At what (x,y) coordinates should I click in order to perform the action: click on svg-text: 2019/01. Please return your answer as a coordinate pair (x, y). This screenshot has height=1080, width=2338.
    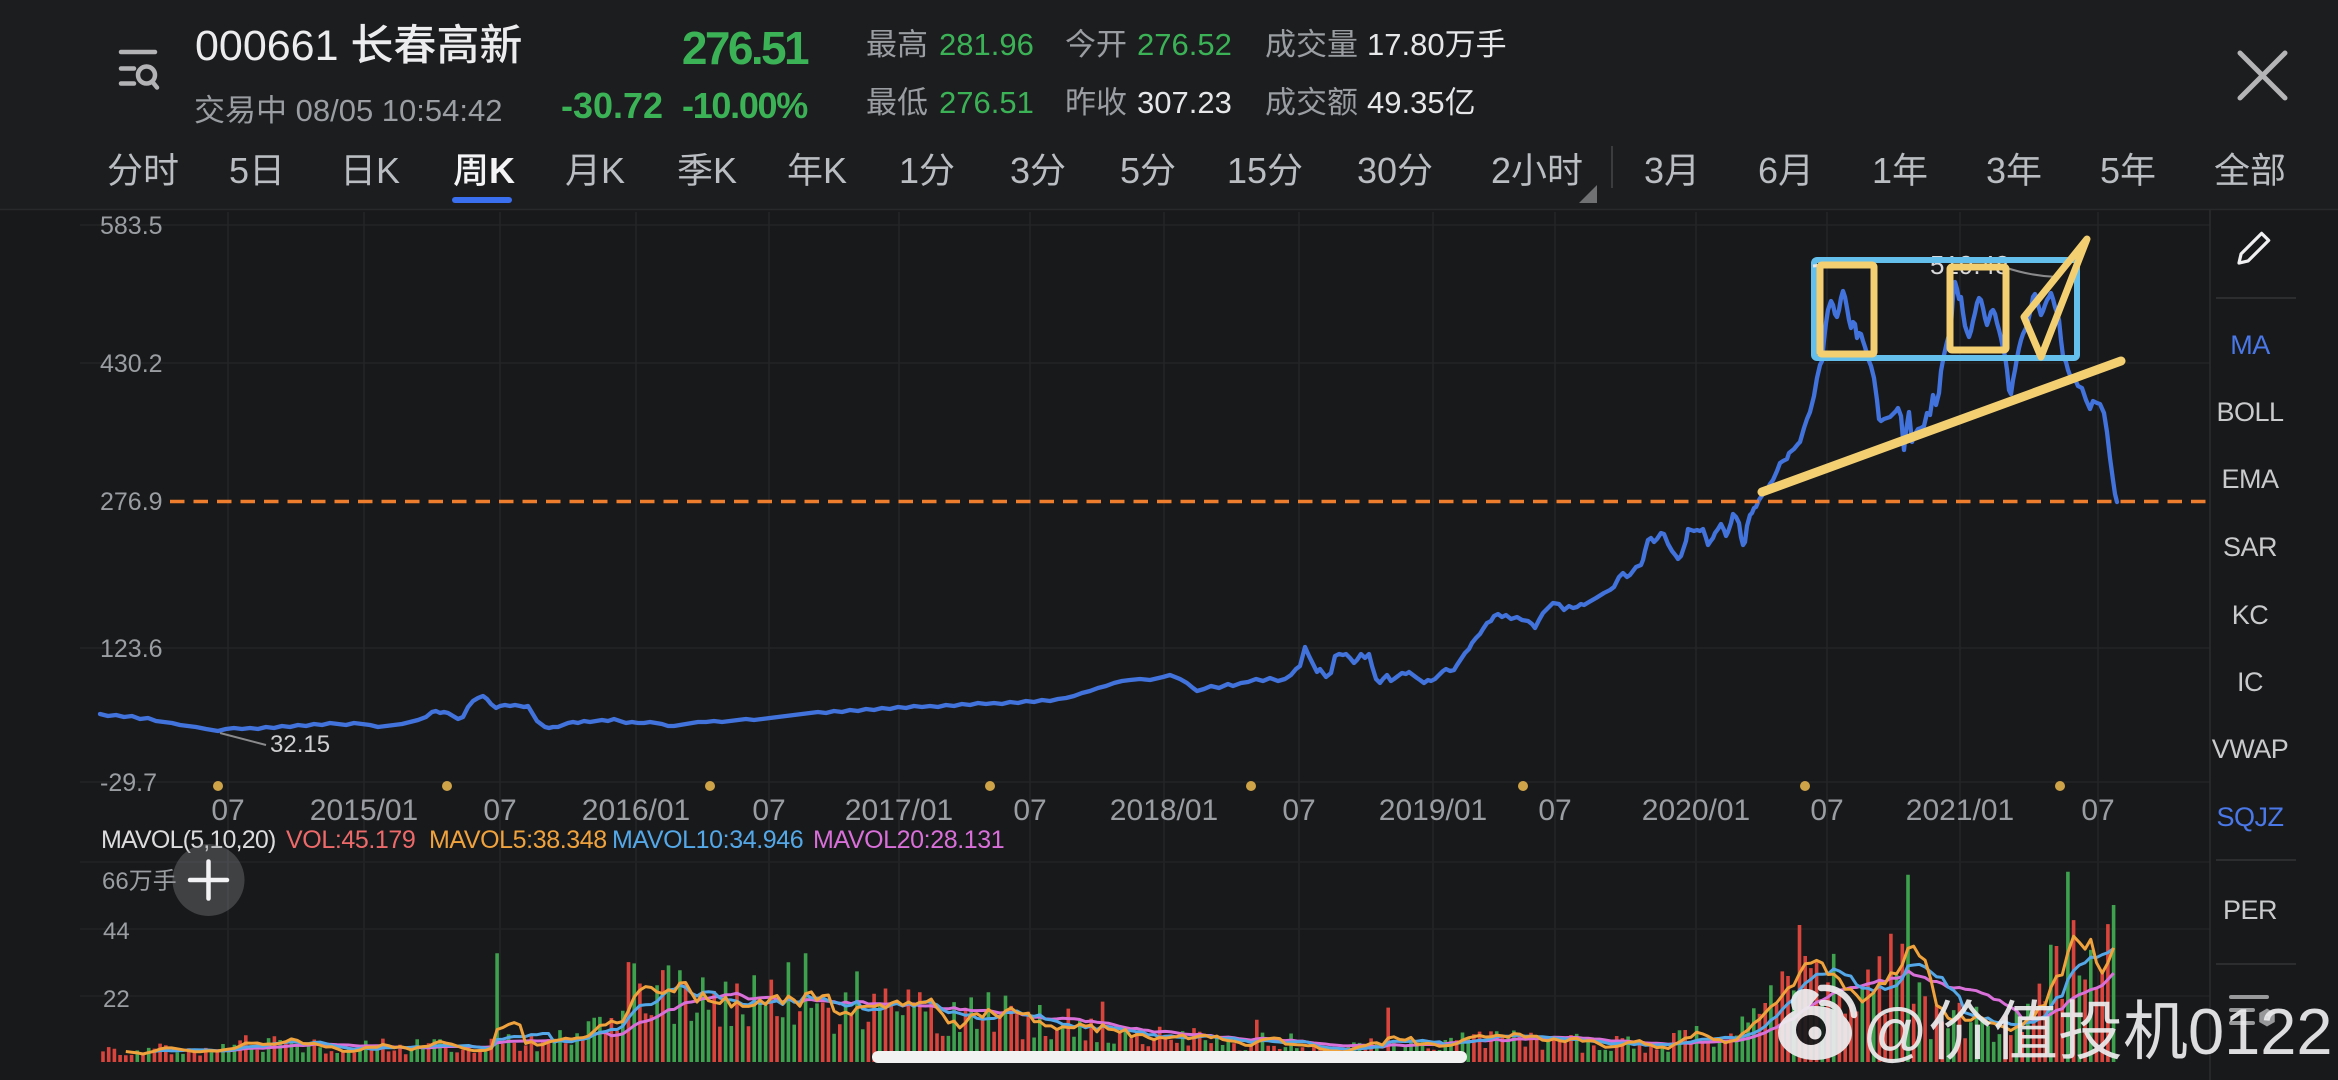
    Looking at the image, I should click on (1433, 810).